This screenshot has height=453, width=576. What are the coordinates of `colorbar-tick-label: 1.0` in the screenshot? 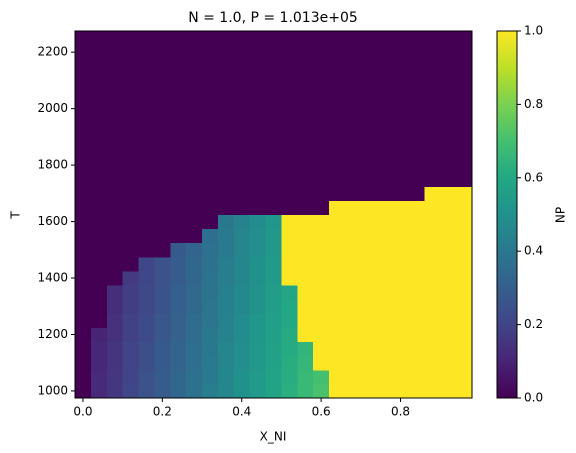 It's located at (533, 31).